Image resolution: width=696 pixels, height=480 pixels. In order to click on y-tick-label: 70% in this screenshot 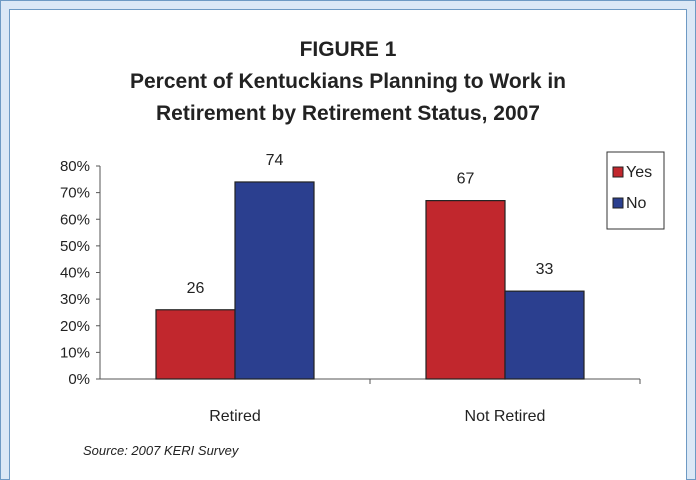, I will do `click(75, 193)`.